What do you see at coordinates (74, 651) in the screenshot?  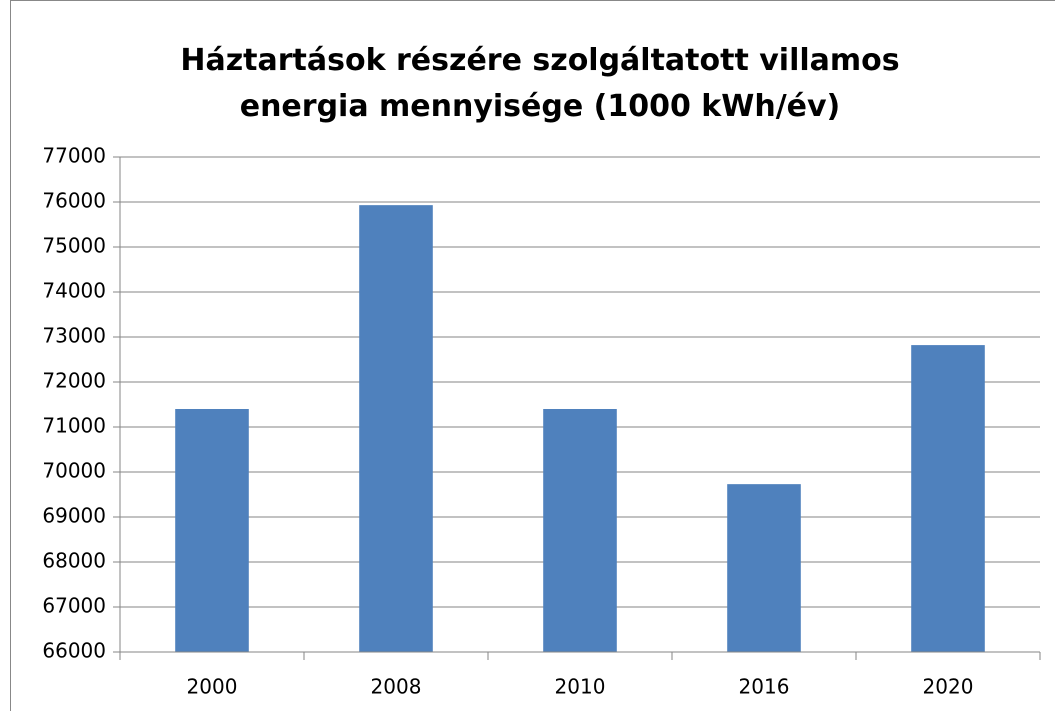 I see `y-tick-label: 66000` at bounding box center [74, 651].